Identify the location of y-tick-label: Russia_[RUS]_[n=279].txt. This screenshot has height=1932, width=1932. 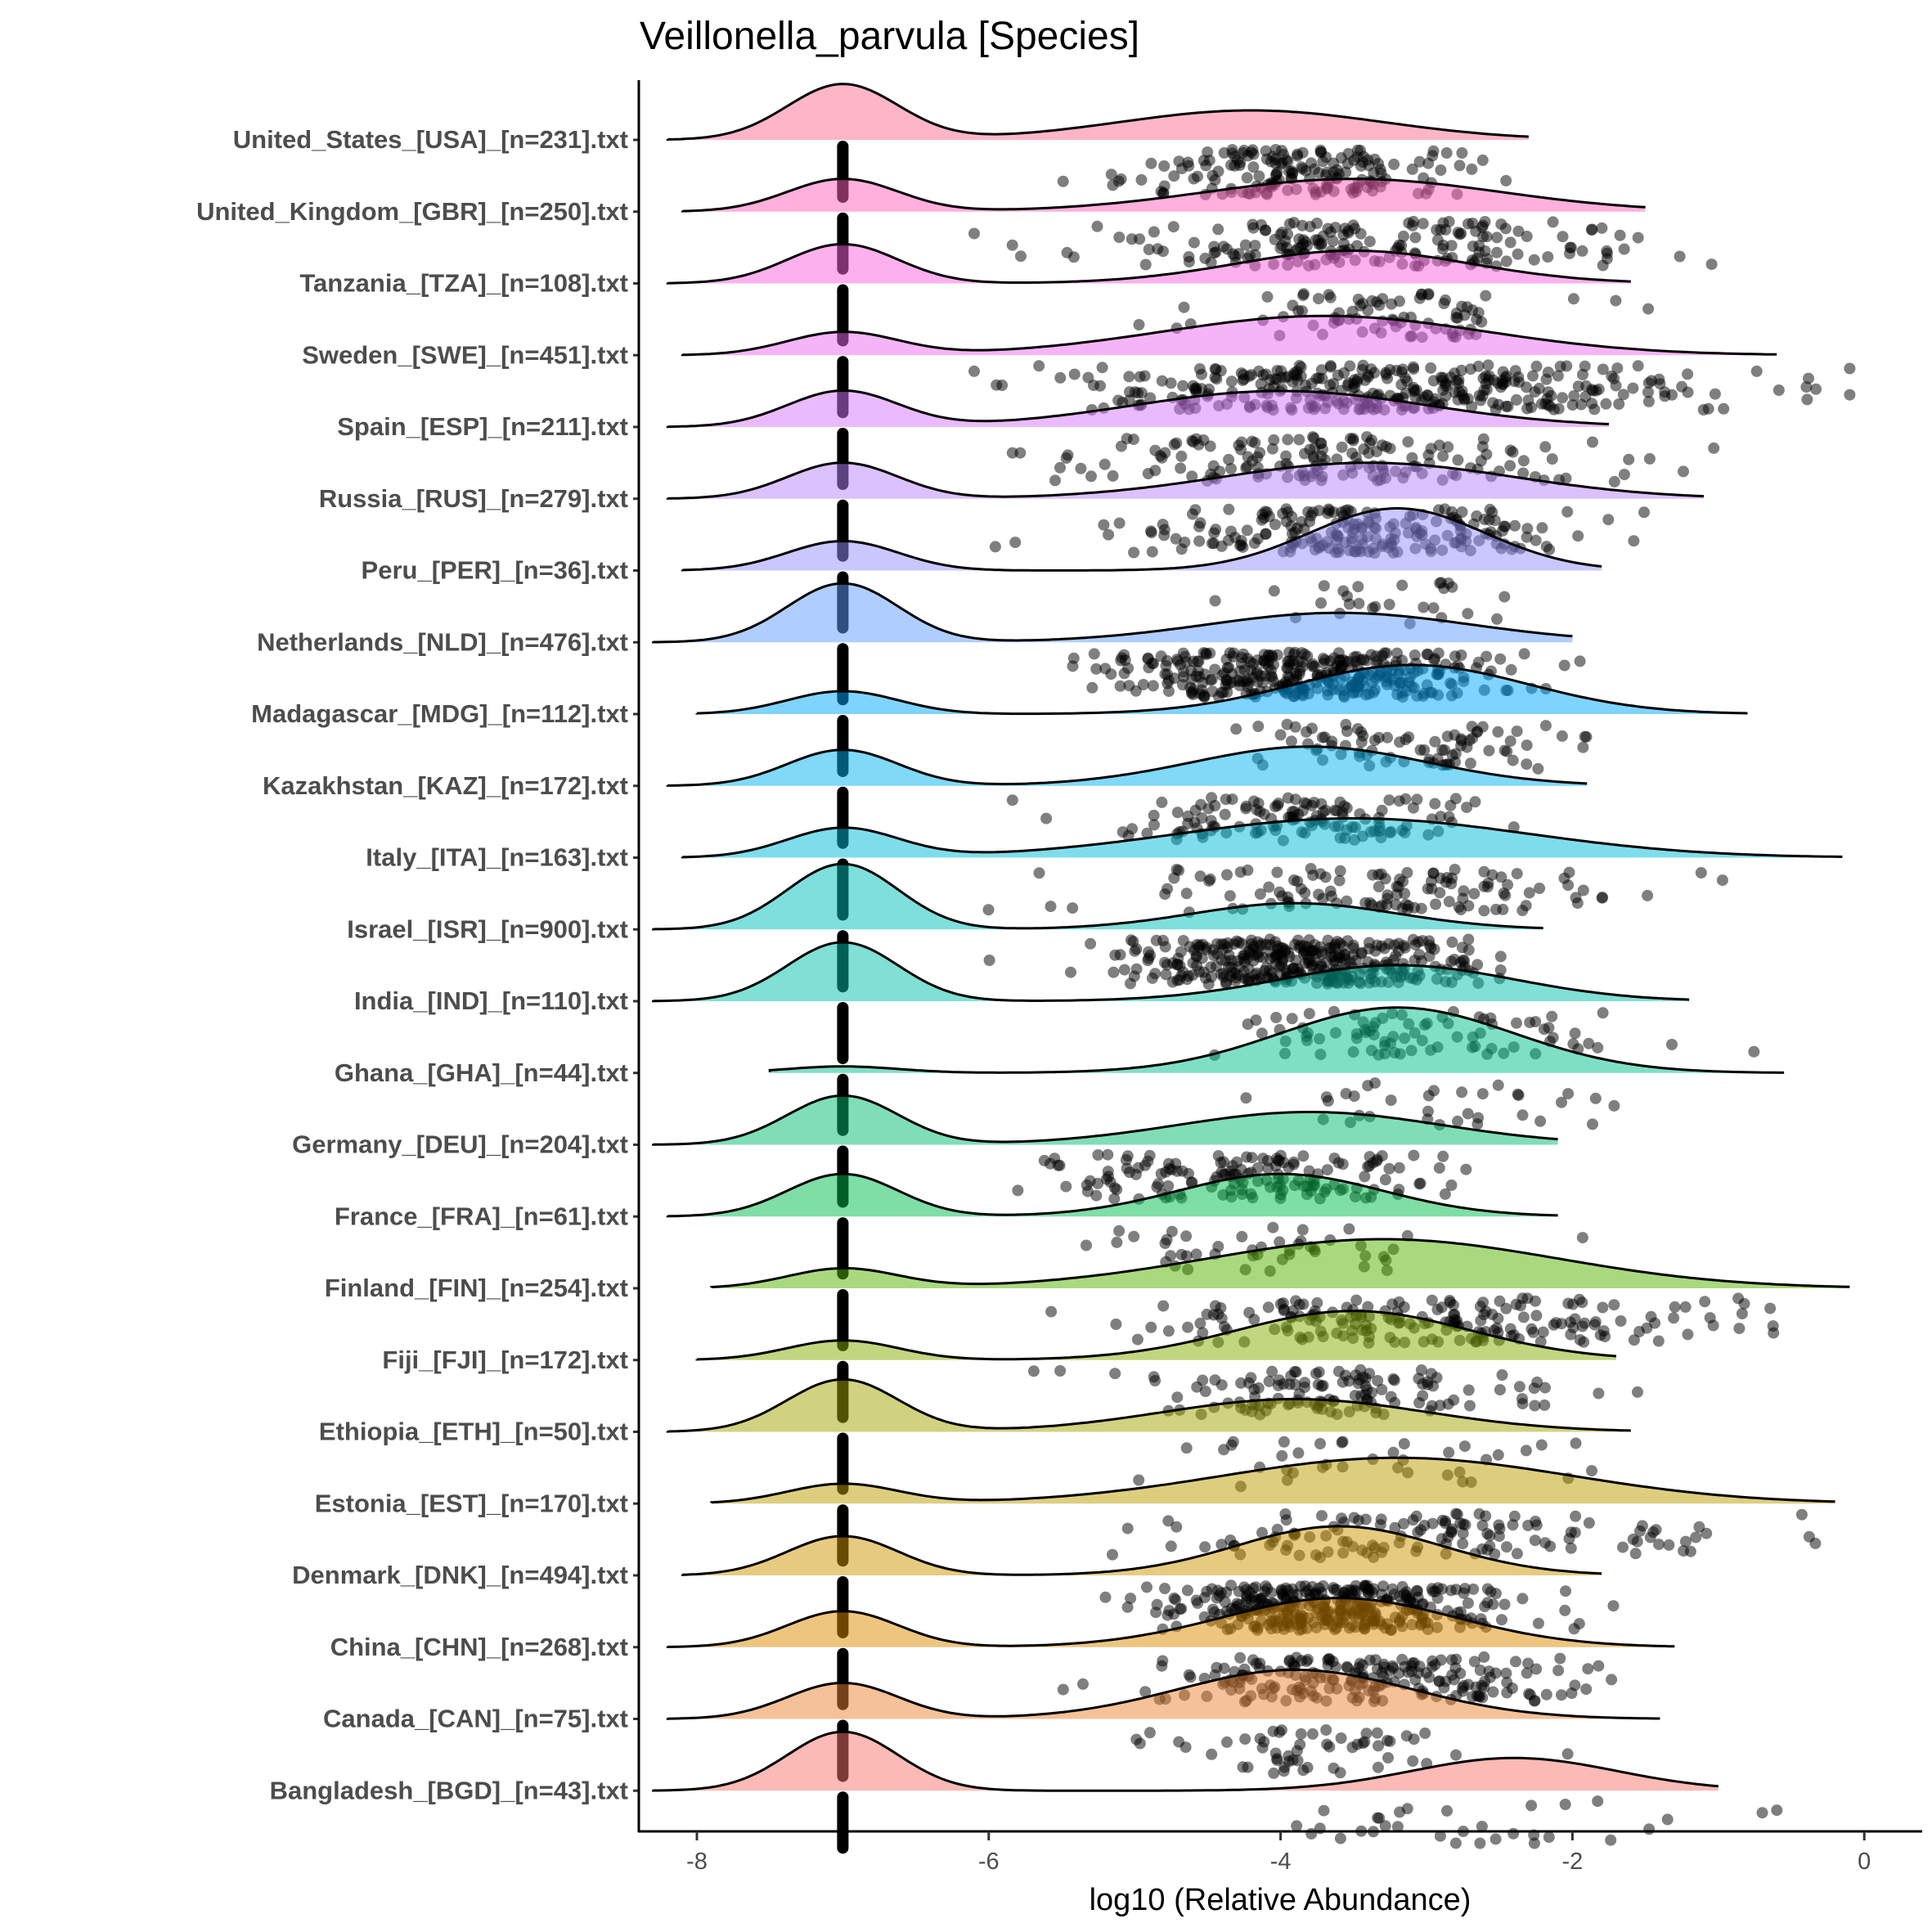
(474, 498).